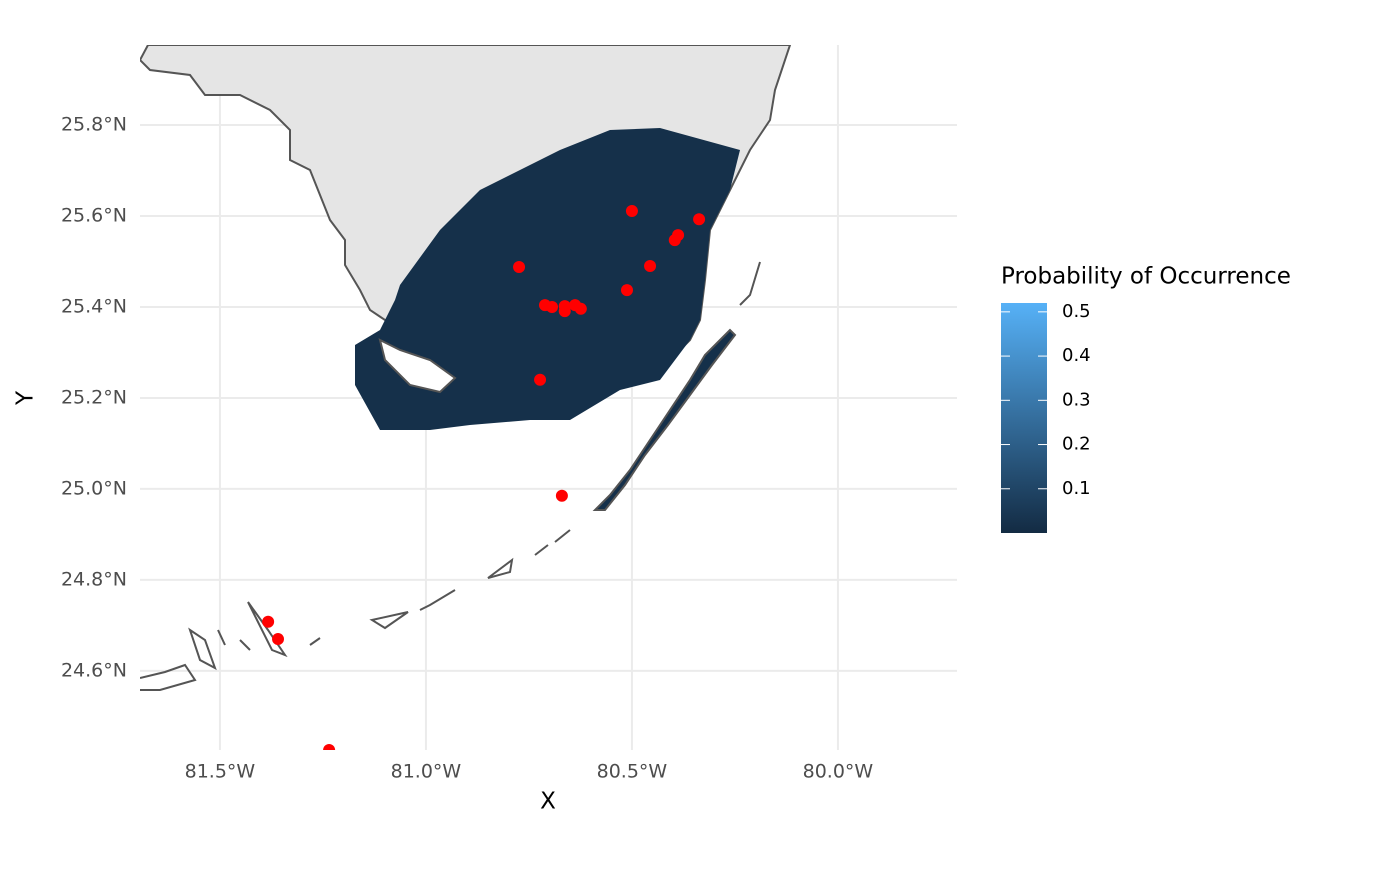 Image resolution: width=1400 pixels, height=869 pixels. Describe the element at coordinates (26, 398) in the screenshot. I see `y-axis-title: Y` at that location.